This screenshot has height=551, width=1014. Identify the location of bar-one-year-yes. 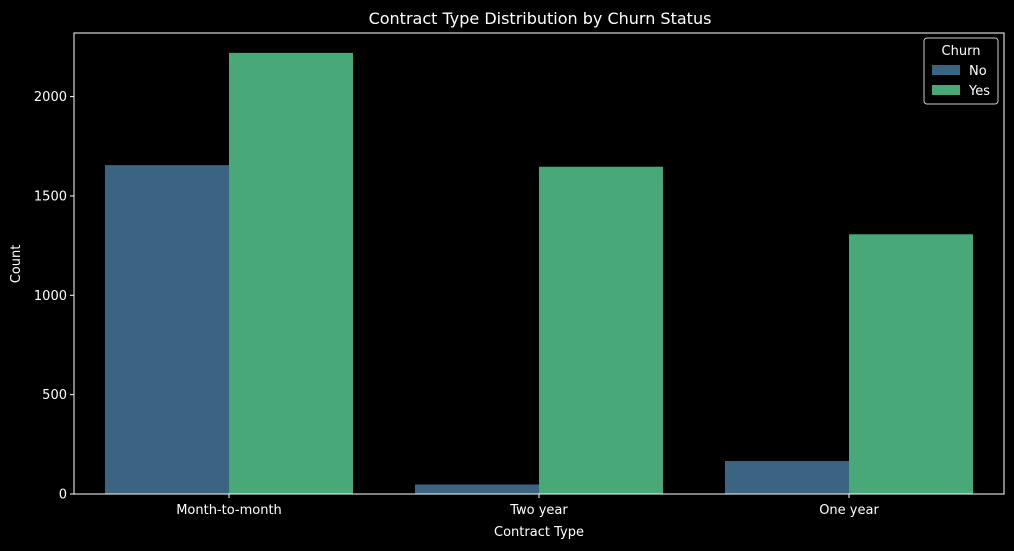
(911, 364).